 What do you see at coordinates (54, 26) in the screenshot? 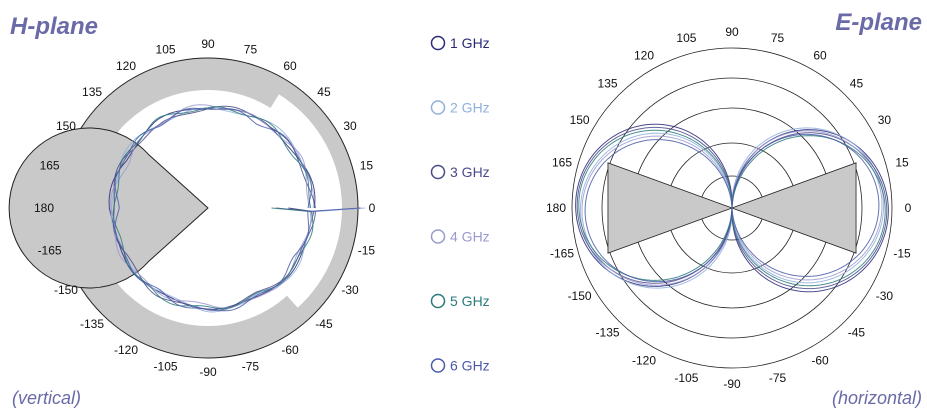
I see `h-plane-title: H-plane` at bounding box center [54, 26].